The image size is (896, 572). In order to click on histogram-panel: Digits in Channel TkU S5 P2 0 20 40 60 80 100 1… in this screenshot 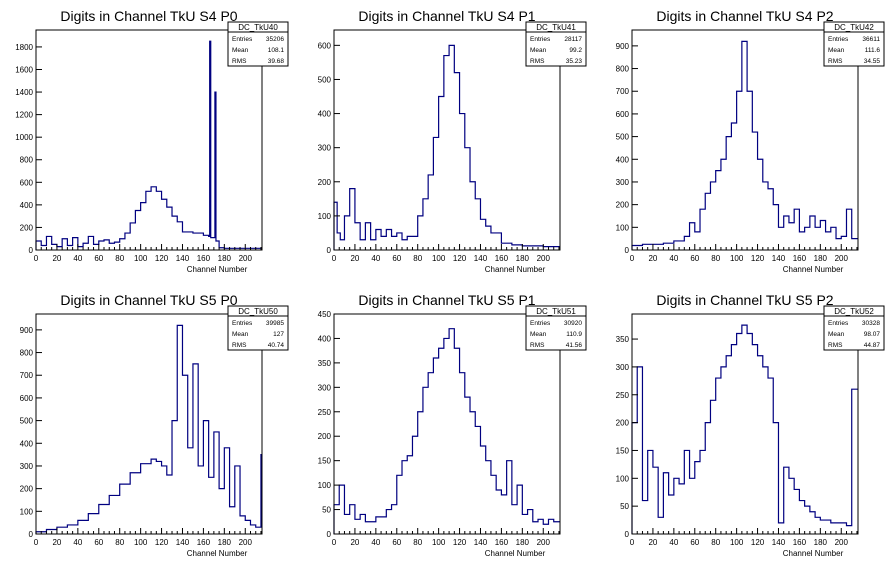, I will do `click(750, 425)`.